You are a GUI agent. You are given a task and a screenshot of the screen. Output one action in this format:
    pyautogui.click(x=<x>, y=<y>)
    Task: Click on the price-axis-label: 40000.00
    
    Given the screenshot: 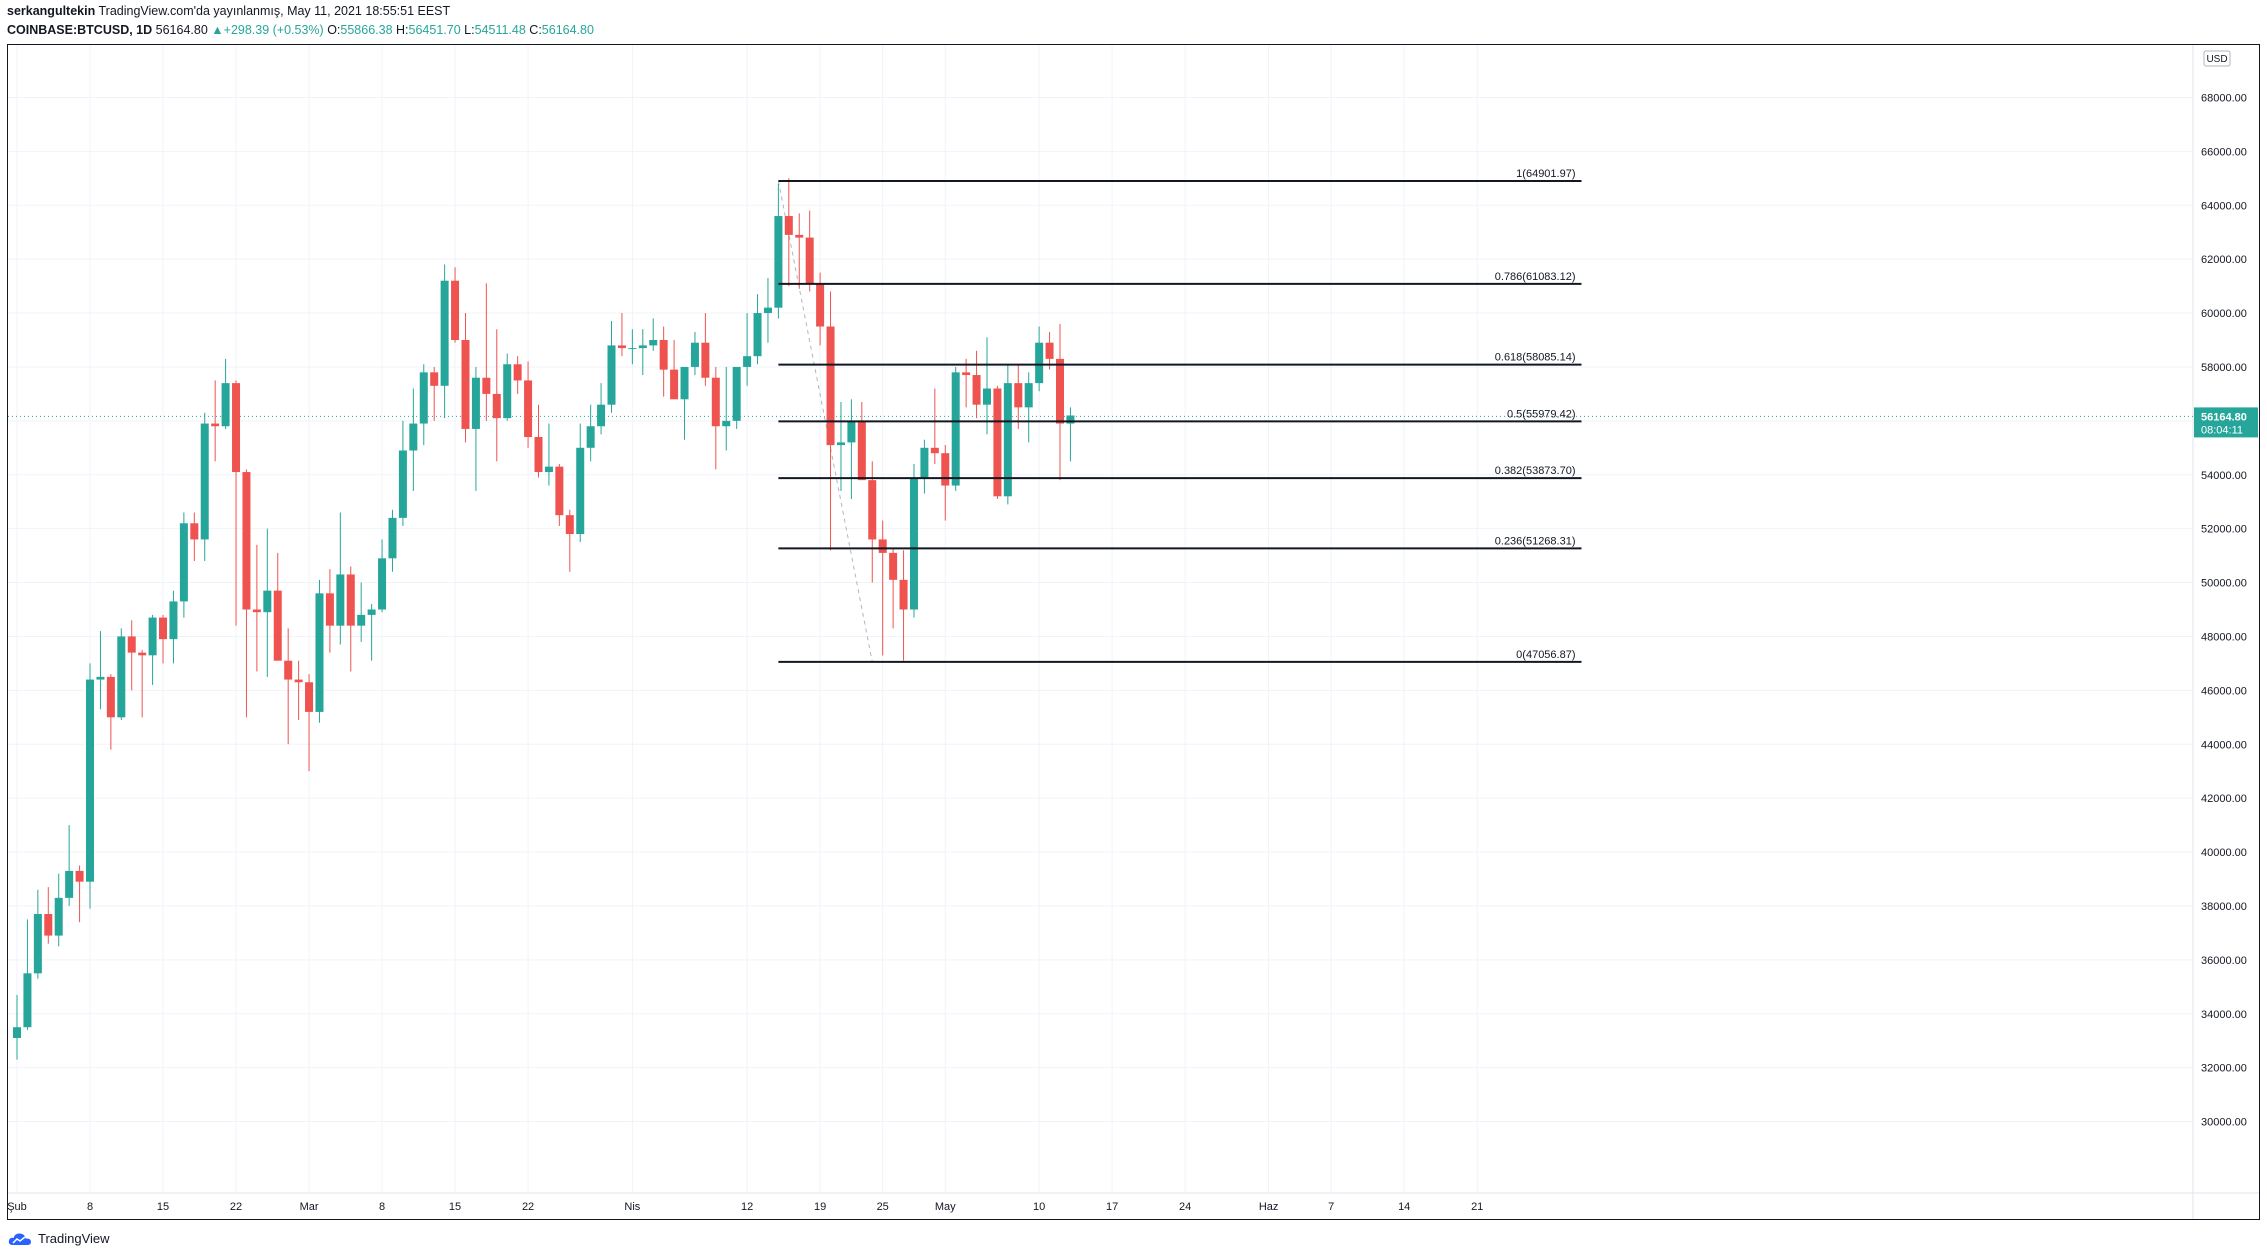 What is the action you would take?
    pyautogui.click(x=2224, y=853)
    